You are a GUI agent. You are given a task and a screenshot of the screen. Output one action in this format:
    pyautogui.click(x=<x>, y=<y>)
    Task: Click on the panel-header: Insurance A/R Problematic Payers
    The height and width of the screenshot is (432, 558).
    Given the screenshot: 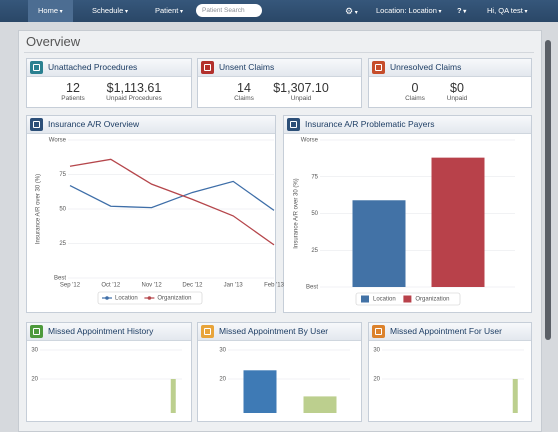 What is the action you would take?
    pyautogui.click(x=407, y=125)
    